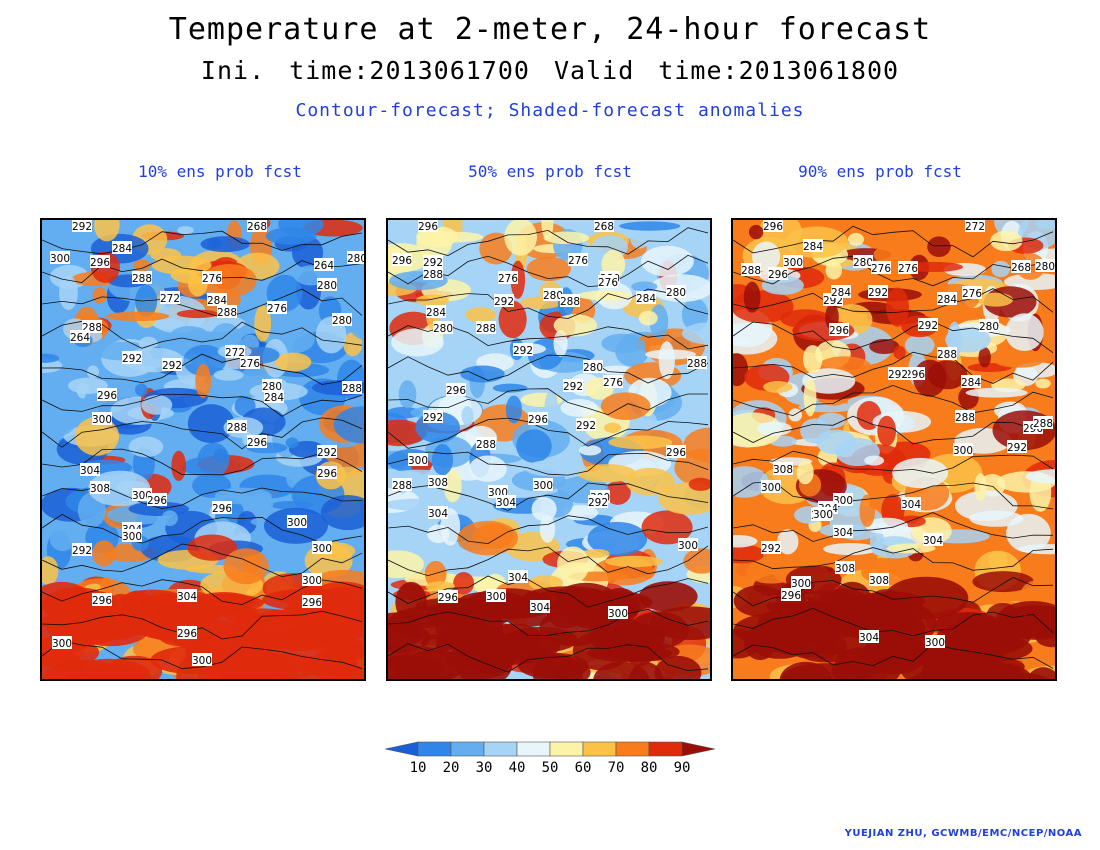  Describe the element at coordinates (880, 171) in the screenshot. I see `panel-title-90: 90% ens prob fcst` at that location.